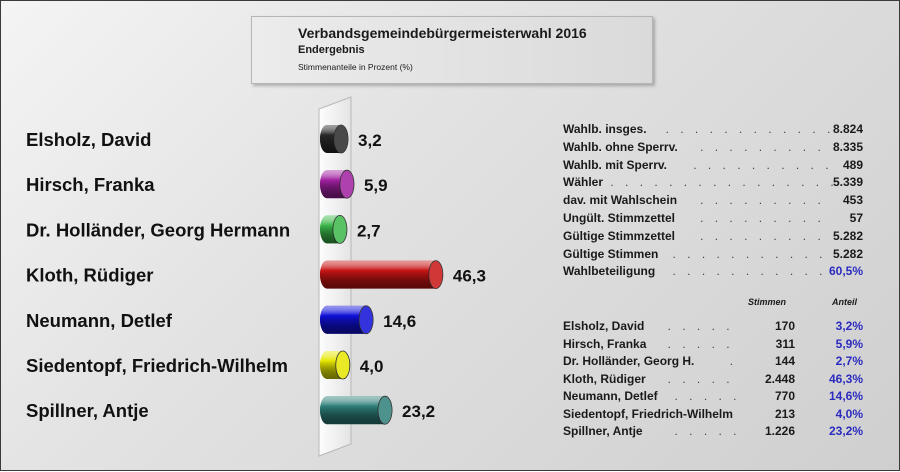  Describe the element at coordinates (779, 431) in the screenshot. I see `result-votes: 1.226` at that location.